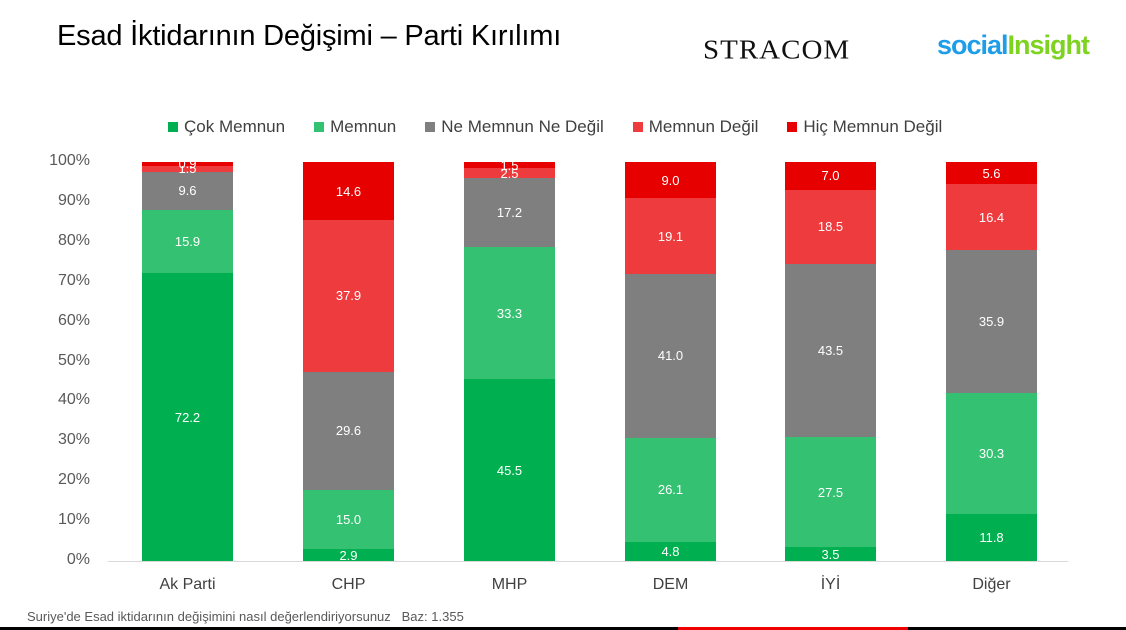 This screenshot has height=630, width=1126. I want to click on bar-segment: 26.1, so click(670, 489).